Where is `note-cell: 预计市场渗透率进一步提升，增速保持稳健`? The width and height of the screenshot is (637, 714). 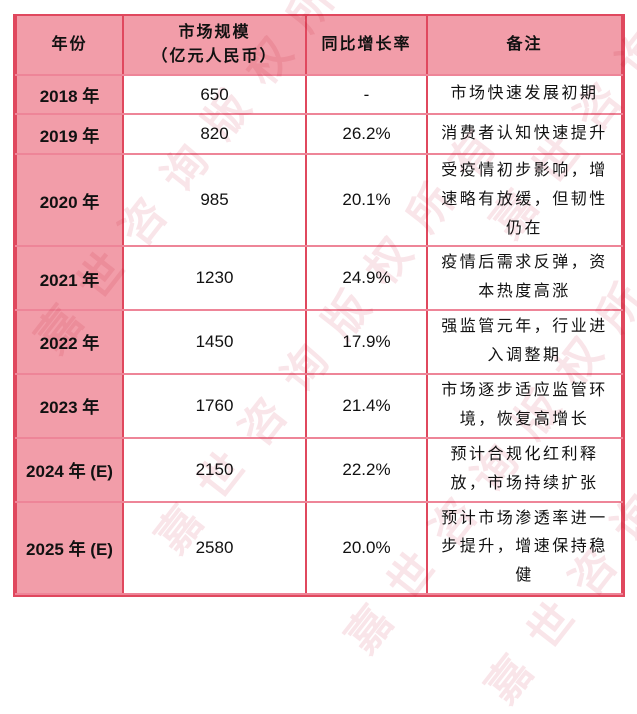 note-cell: 预计市场渗透率进一步提升，增速保持稳健 is located at coordinates (524, 547).